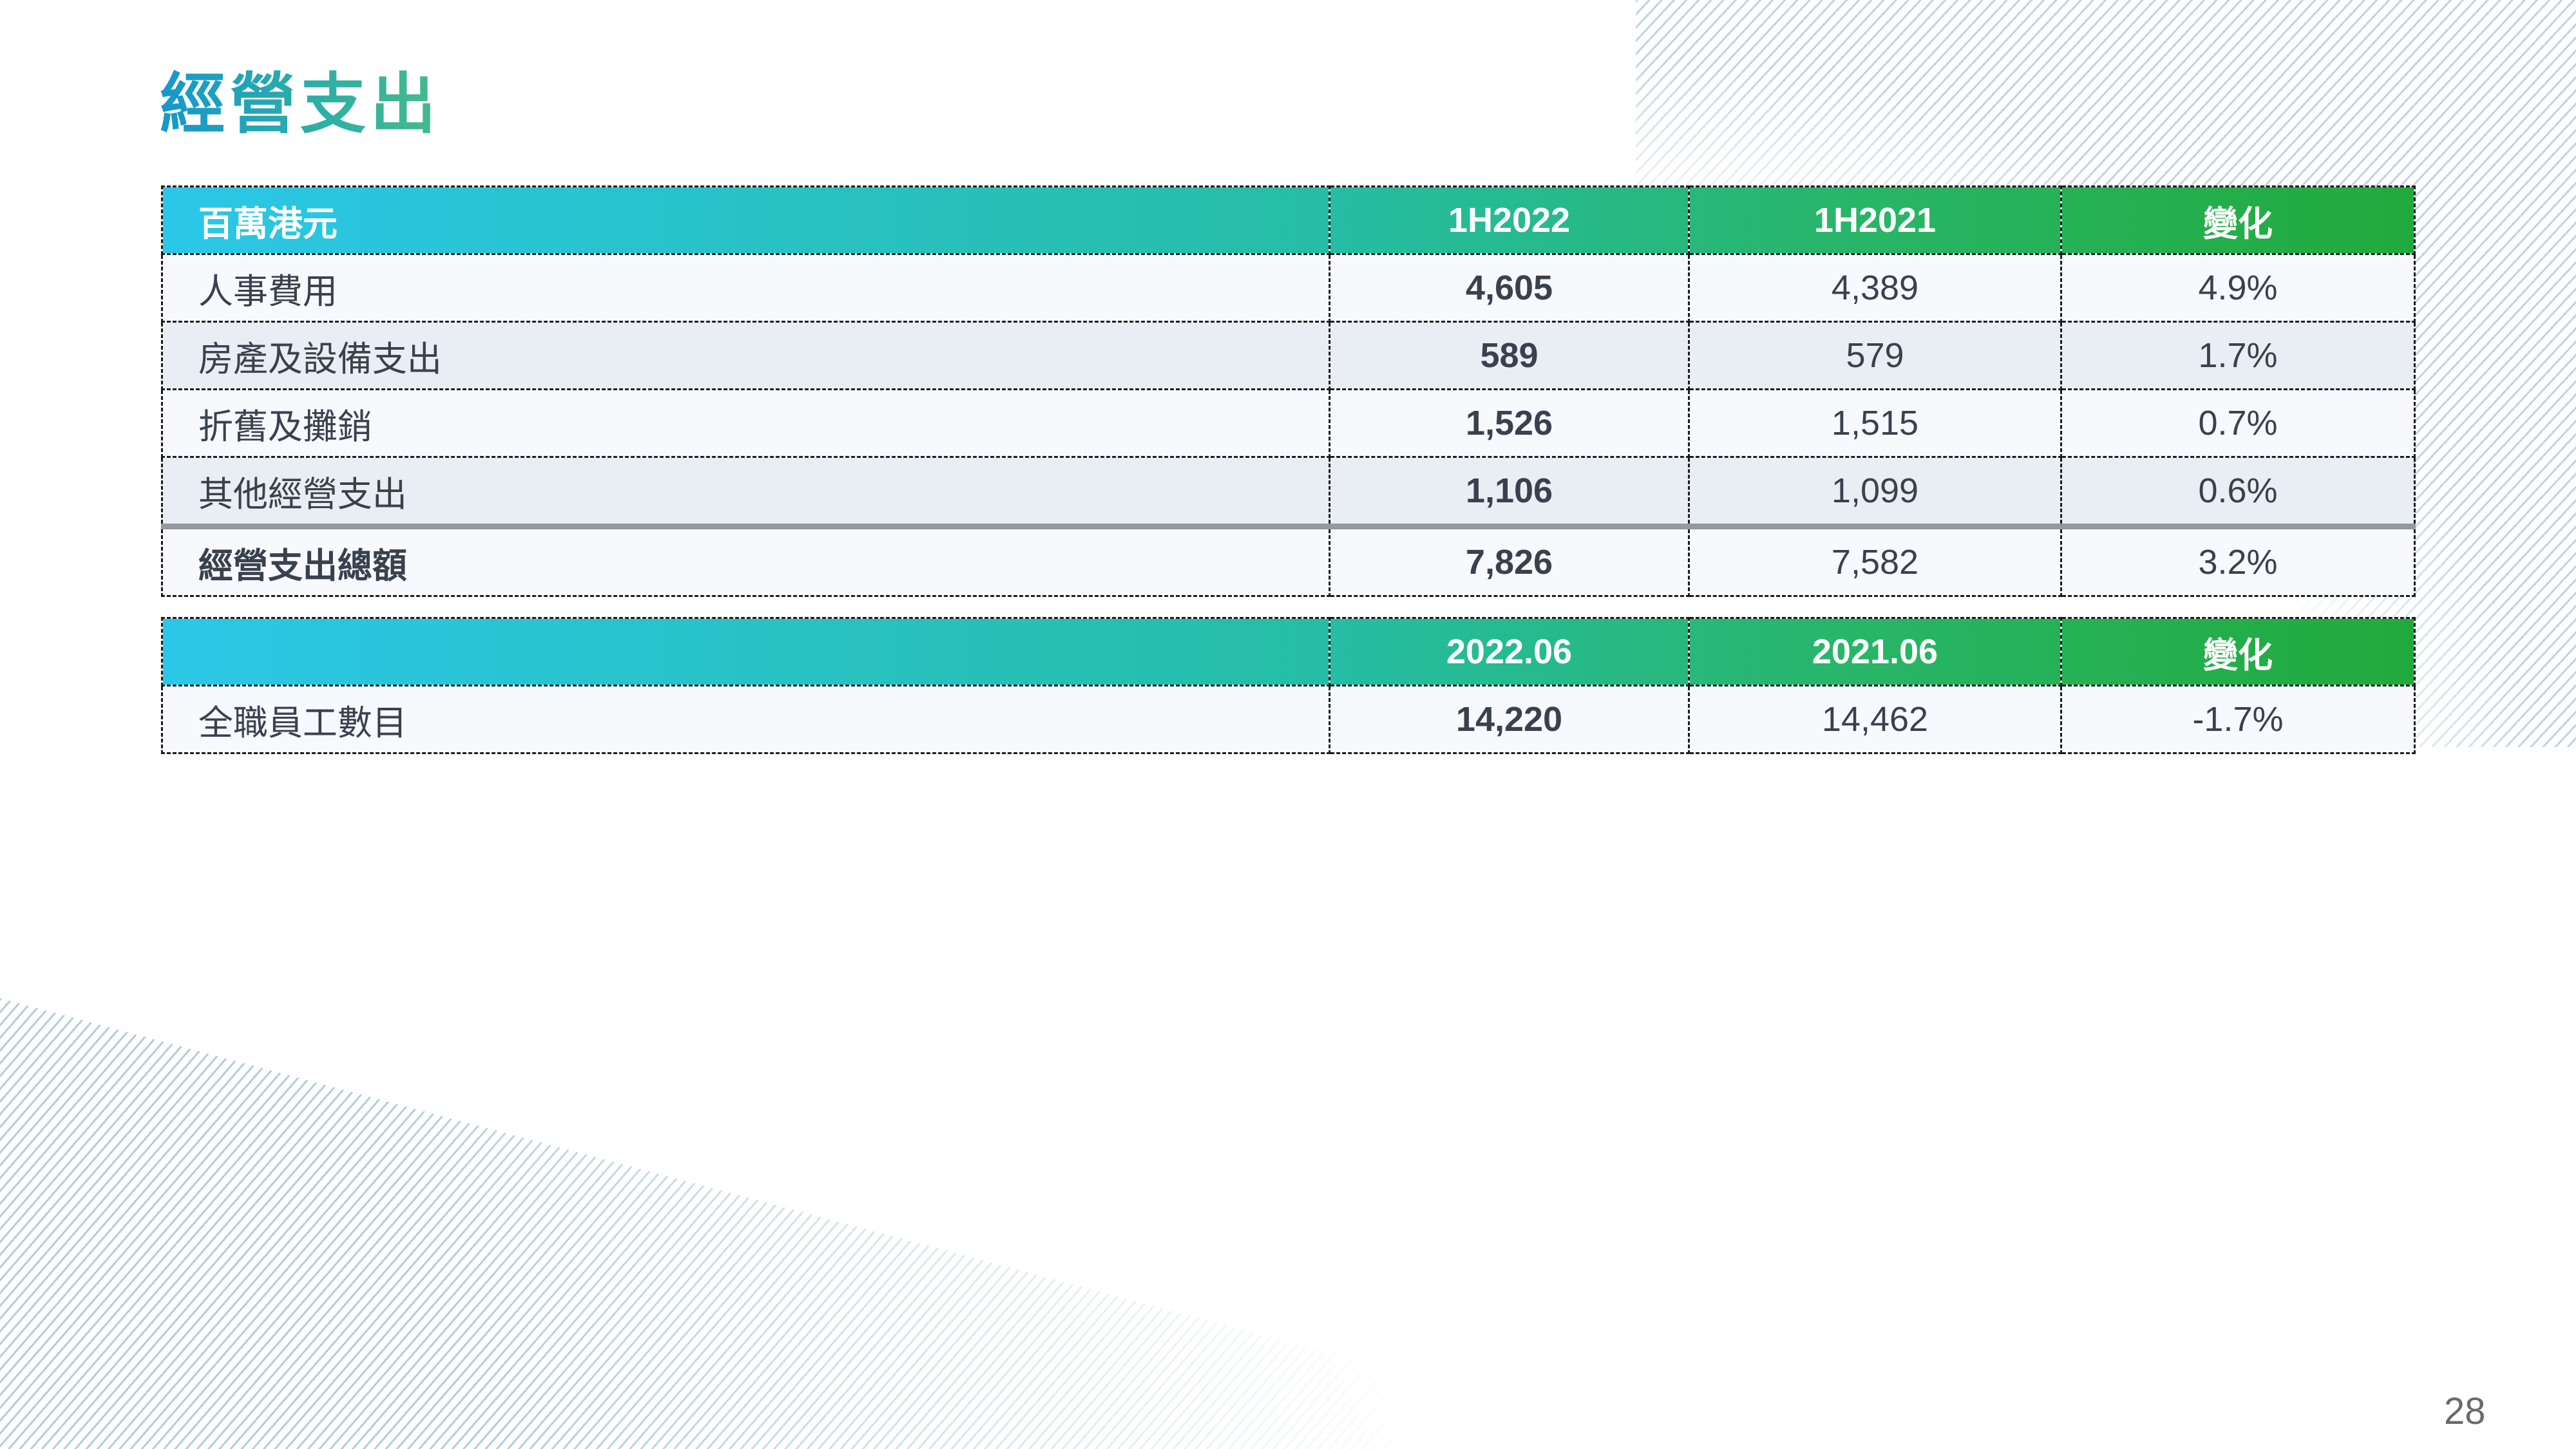 This screenshot has height=1449, width=2576. What do you see at coordinates (2238, 288) in the screenshot?
I see `value-change: 4.9%` at bounding box center [2238, 288].